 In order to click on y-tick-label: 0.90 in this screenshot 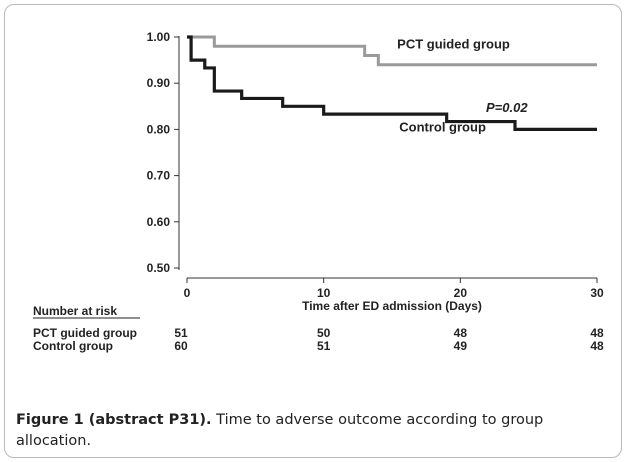, I will do `click(159, 83)`.